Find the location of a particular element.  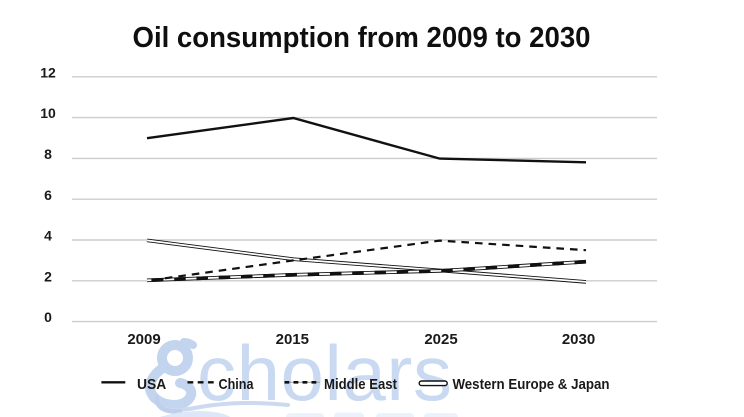

svg-text: 2025 is located at coordinates (440, 339).